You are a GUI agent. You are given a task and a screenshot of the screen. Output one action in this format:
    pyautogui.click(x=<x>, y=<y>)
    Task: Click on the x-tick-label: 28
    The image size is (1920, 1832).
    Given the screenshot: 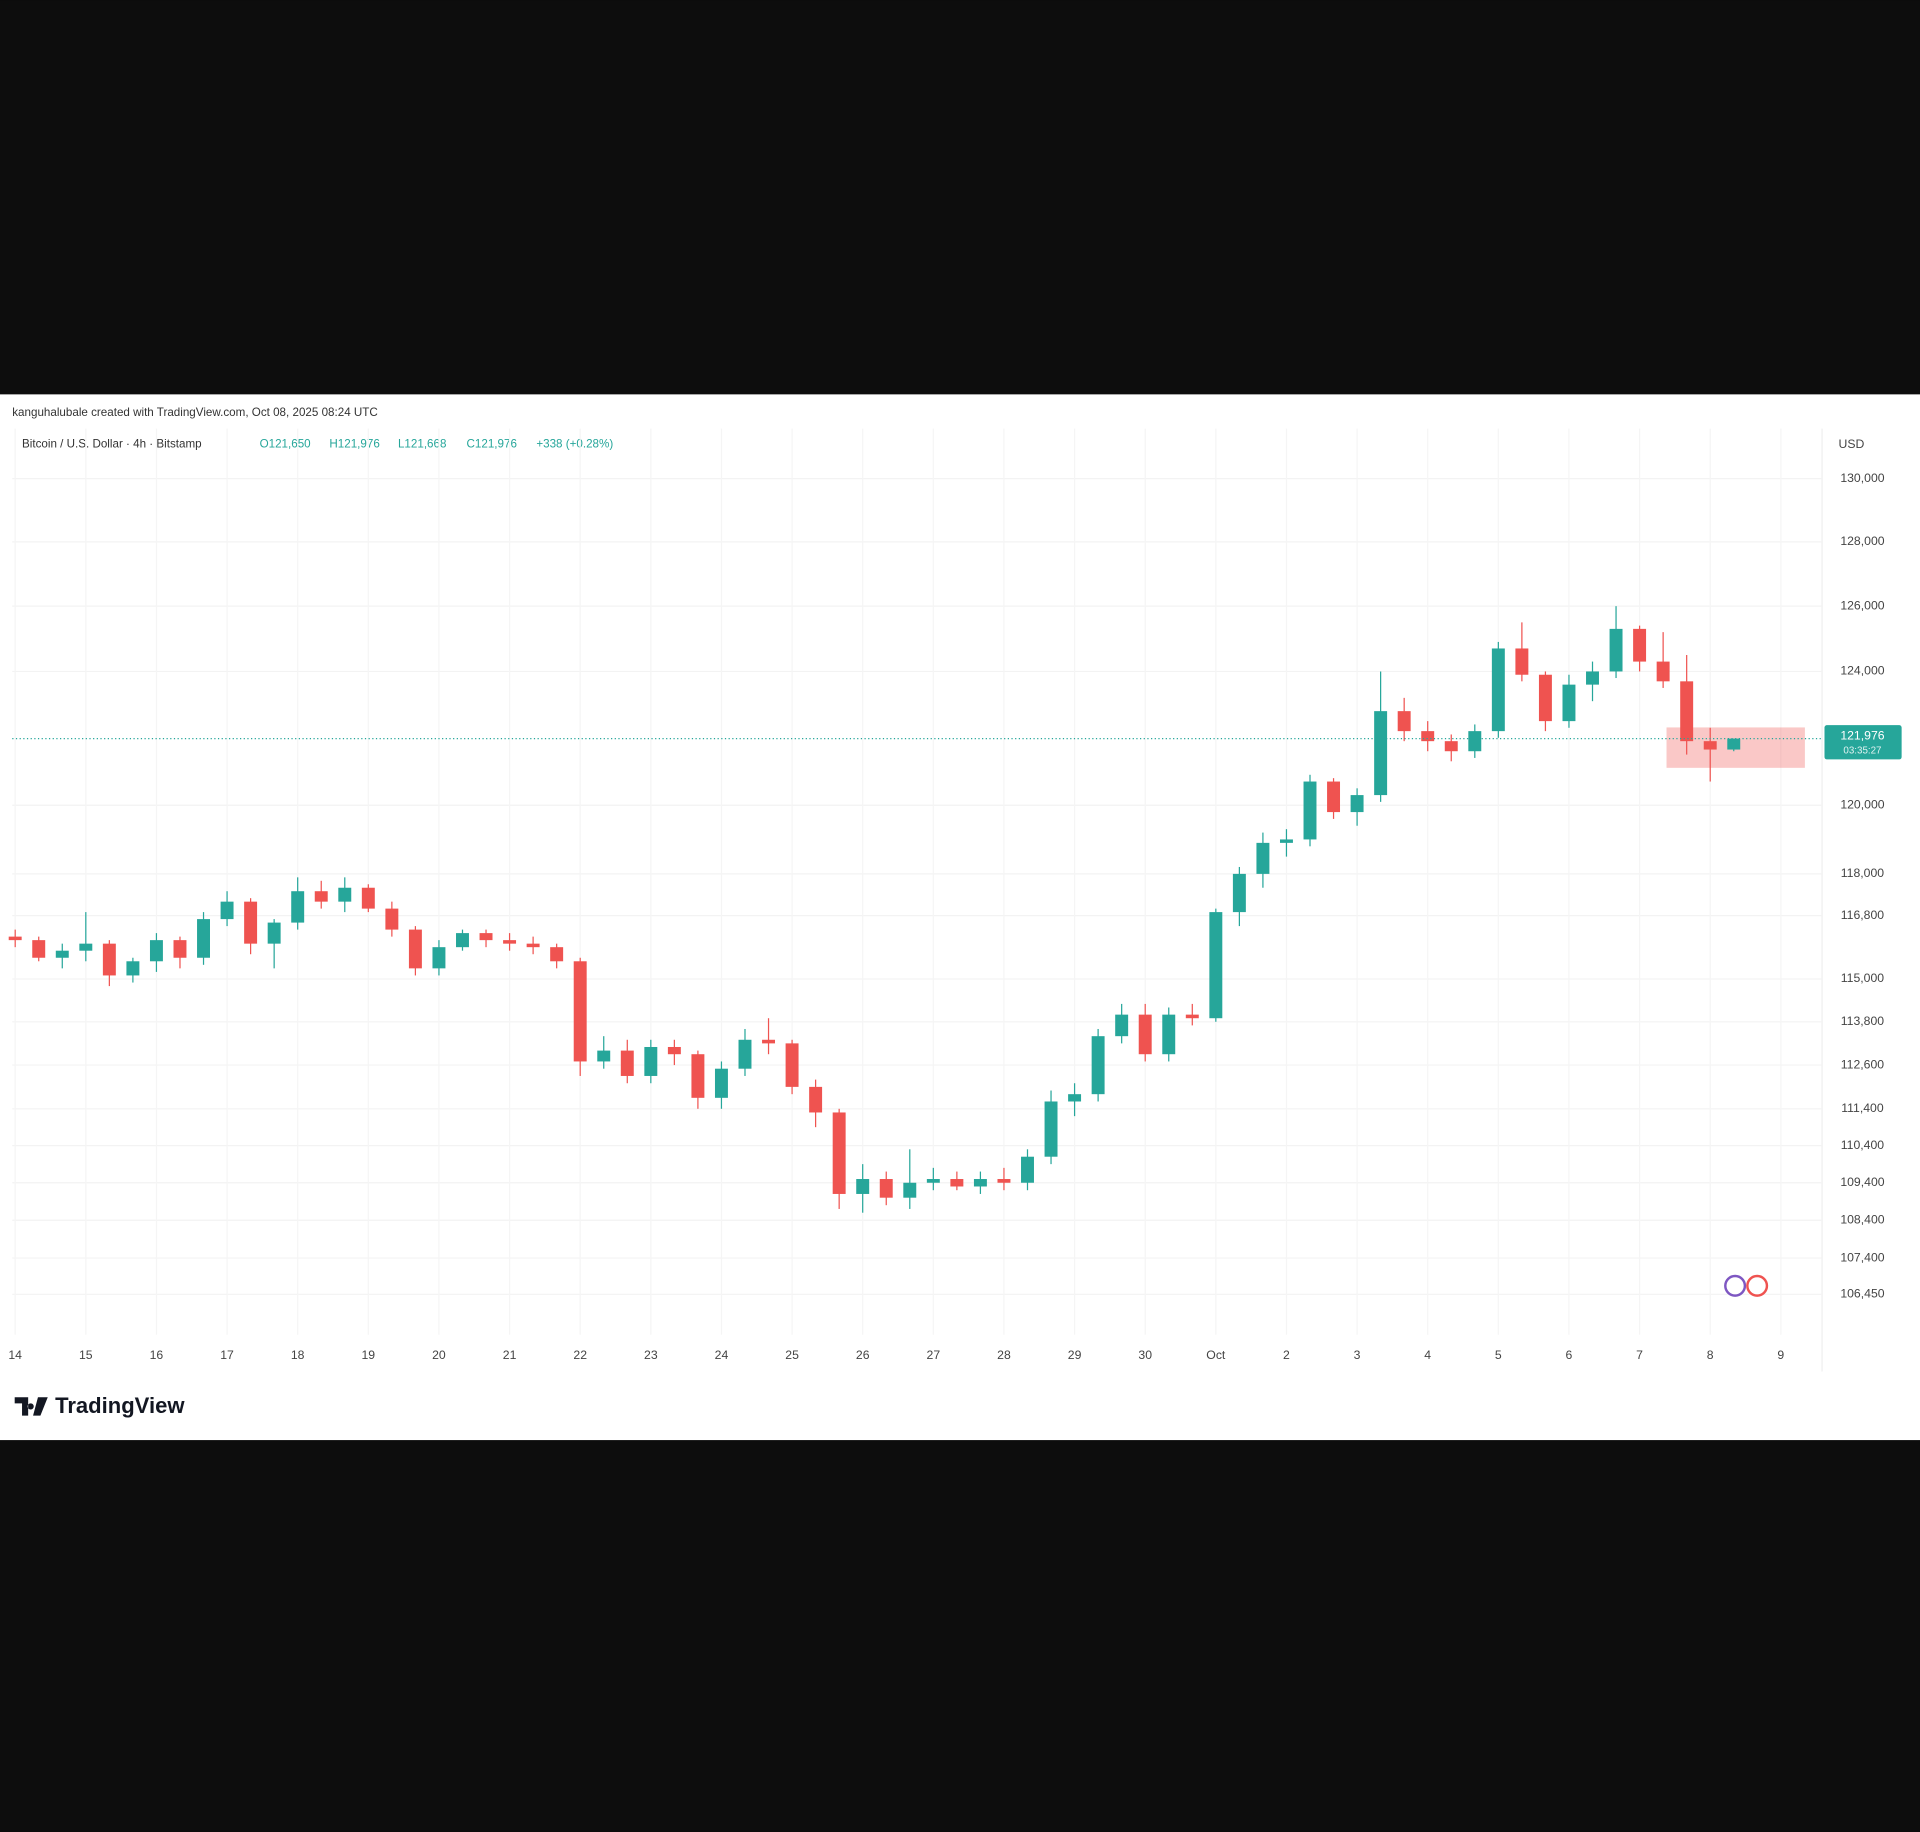 What is the action you would take?
    pyautogui.click(x=1004, y=1355)
    